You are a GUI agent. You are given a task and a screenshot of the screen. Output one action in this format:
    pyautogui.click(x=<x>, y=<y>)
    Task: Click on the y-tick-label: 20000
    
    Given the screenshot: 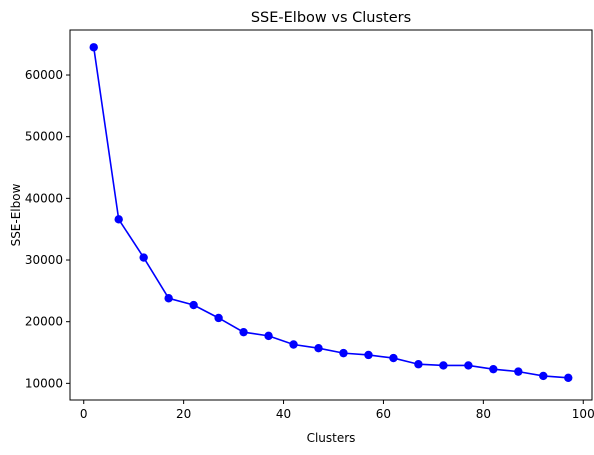 What is the action you would take?
    pyautogui.click(x=44, y=322)
    